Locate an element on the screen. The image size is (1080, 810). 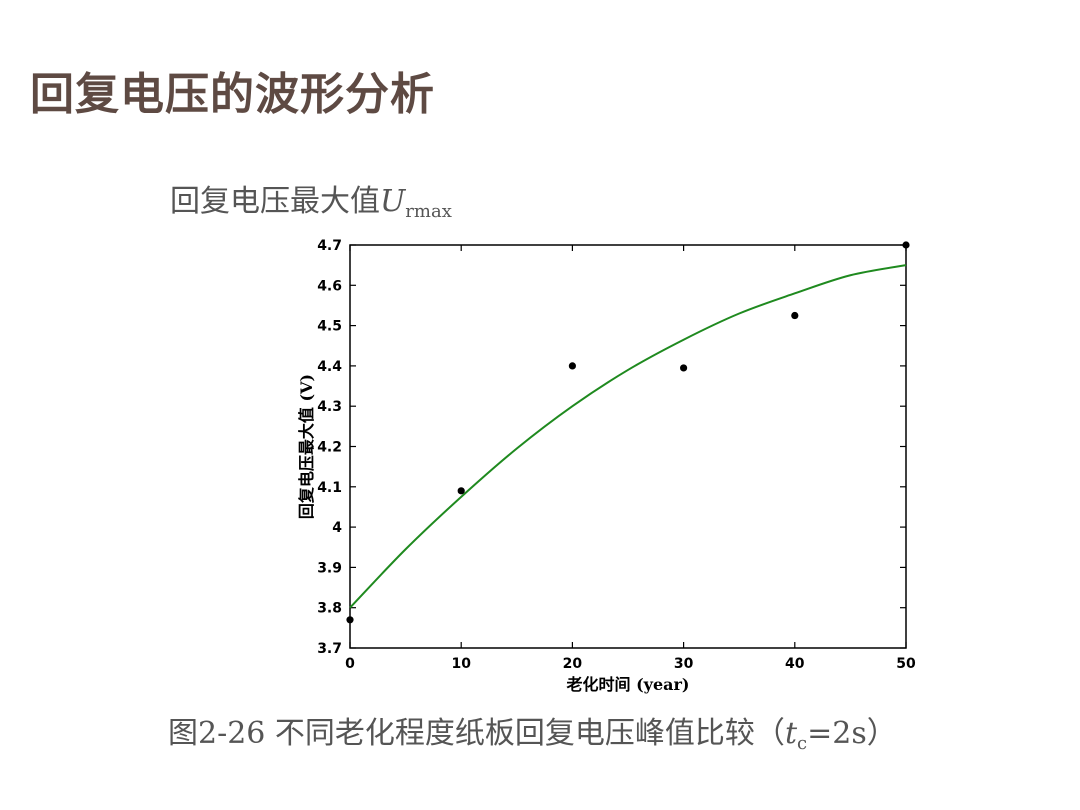
y-tick-label: 3.8 is located at coordinates (329, 609).